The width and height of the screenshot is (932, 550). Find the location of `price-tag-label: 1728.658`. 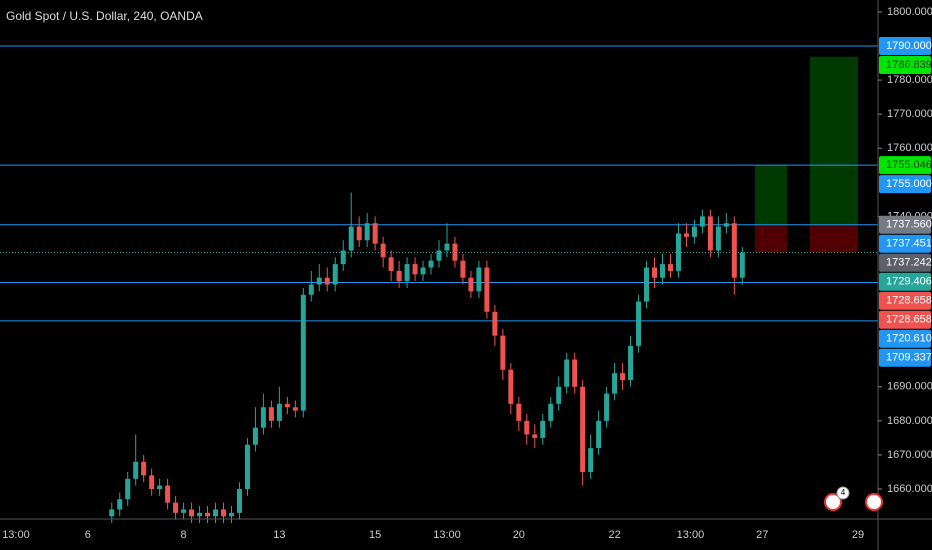

price-tag-label: 1728.658 is located at coordinates (909, 320).